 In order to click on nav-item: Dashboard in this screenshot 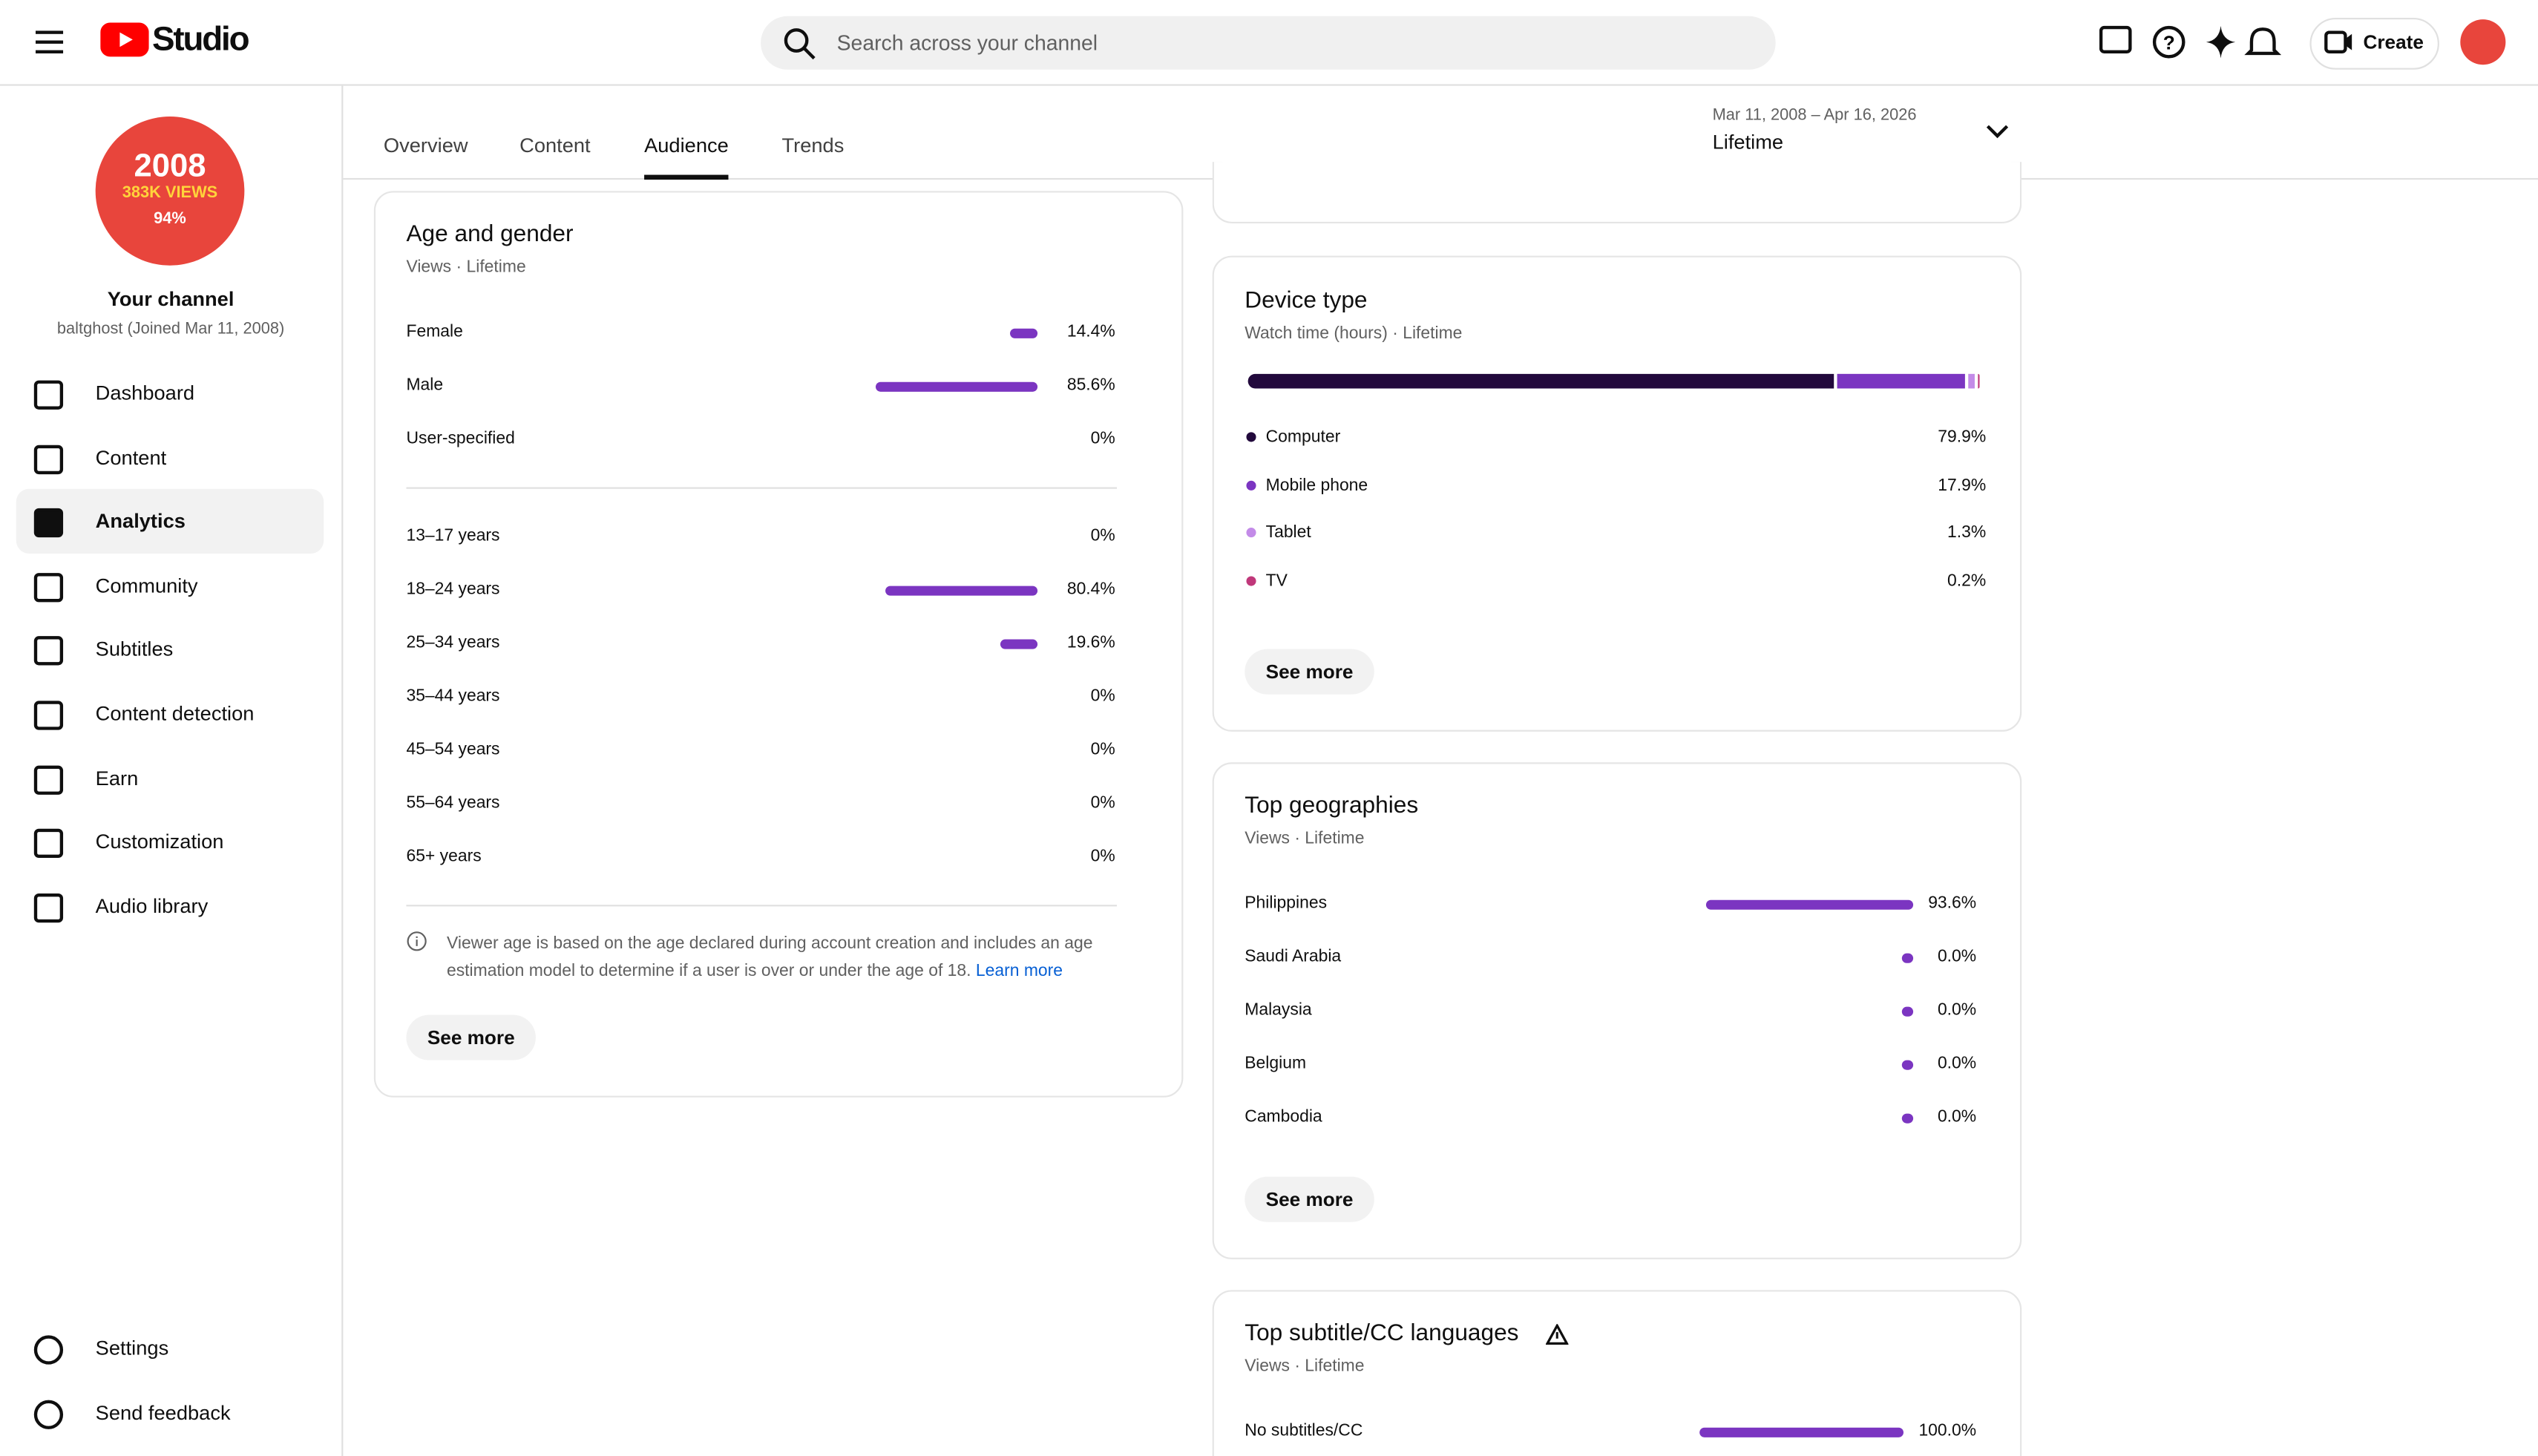, I will do `click(145, 393)`.